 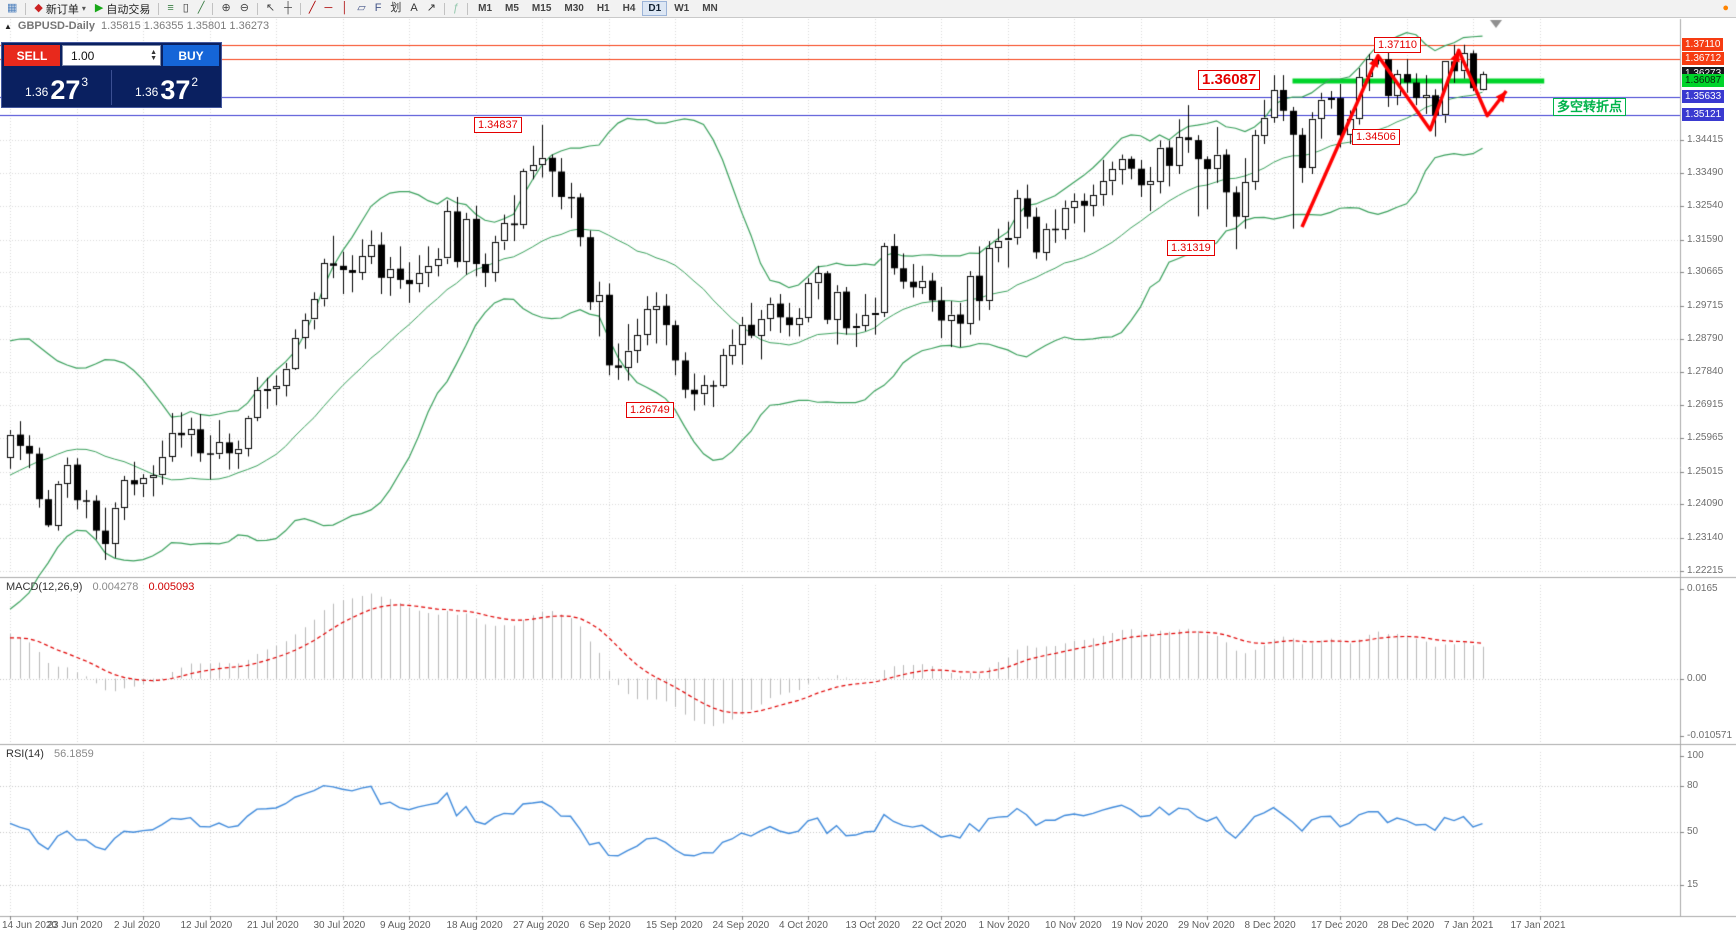 I want to click on buy-price-sup: 2, so click(x=195, y=82).